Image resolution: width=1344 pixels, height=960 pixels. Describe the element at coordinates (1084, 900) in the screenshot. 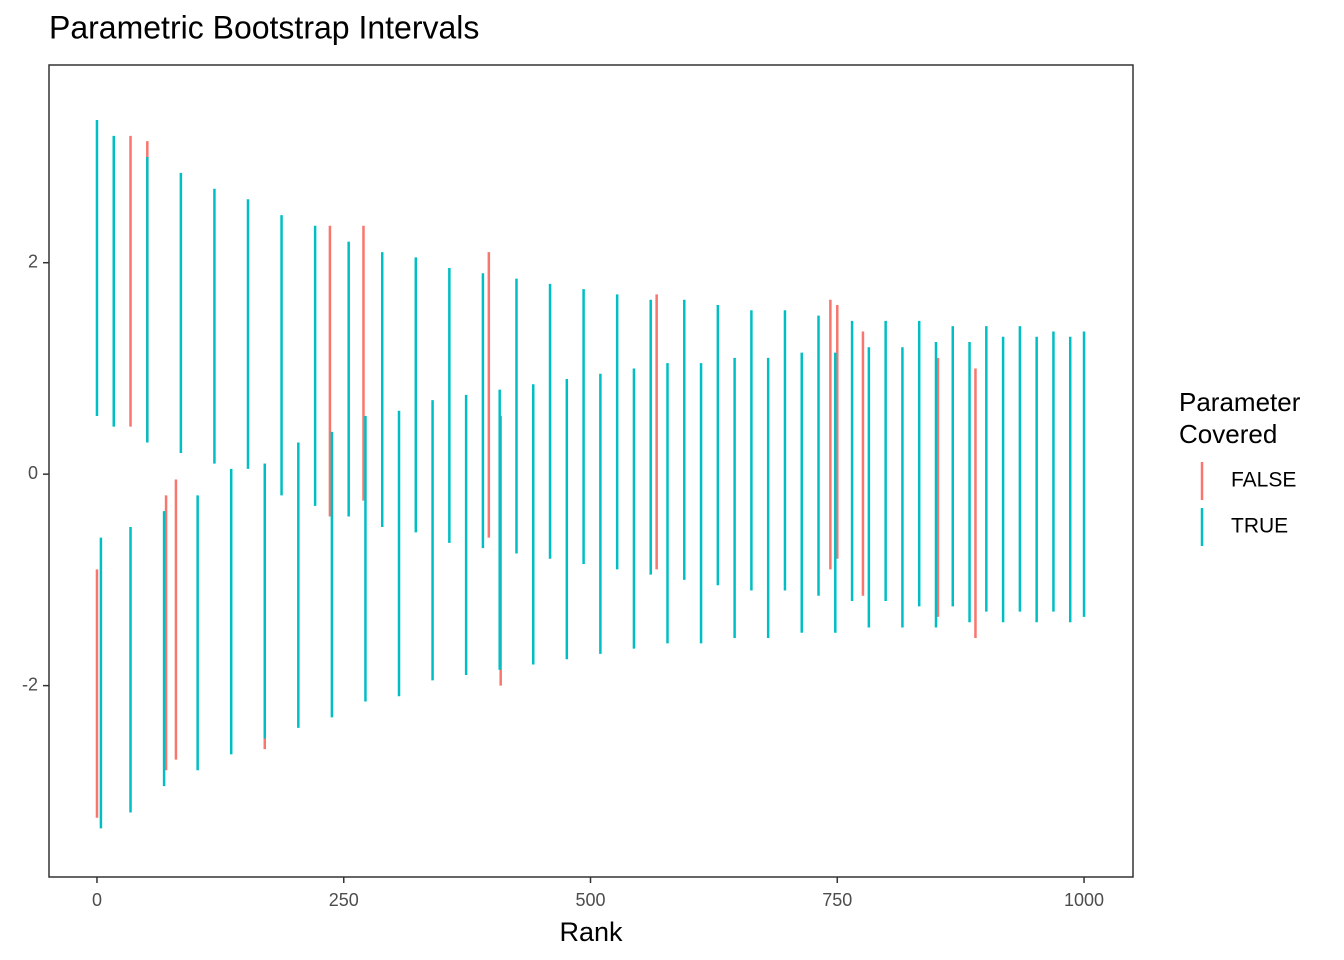

I see `x-tick-label: 1000` at that location.